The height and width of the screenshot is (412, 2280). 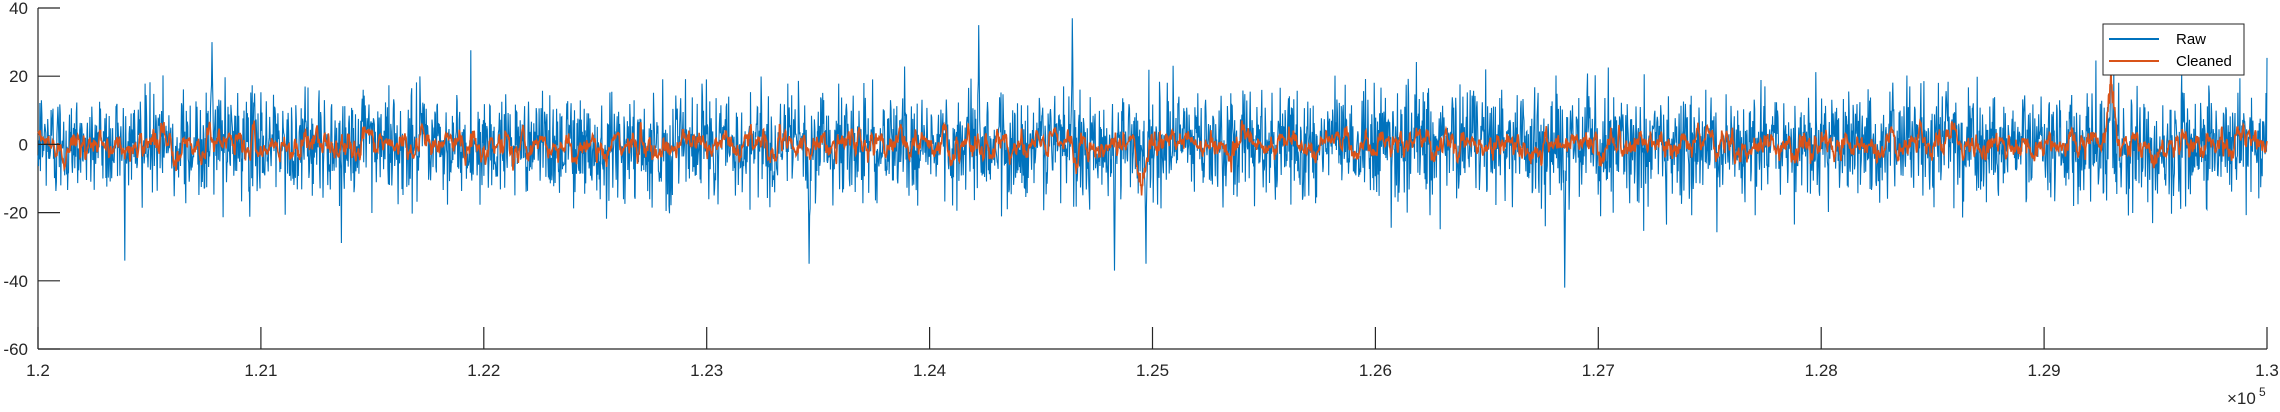 I want to click on x-tick-label: 1.2, so click(x=38, y=370).